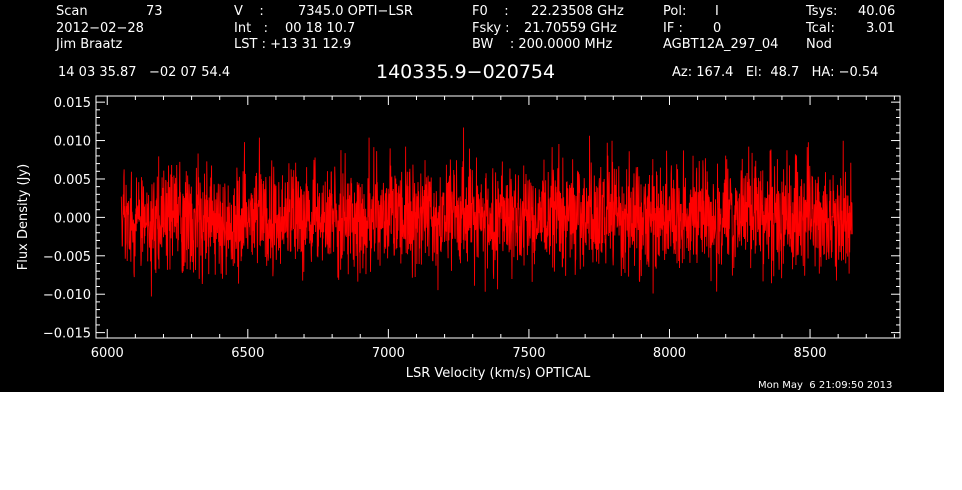 Image resolution: width=962 pixels, height=490 pixels. I want to click on scan-label: Scan, so click(72, 11).